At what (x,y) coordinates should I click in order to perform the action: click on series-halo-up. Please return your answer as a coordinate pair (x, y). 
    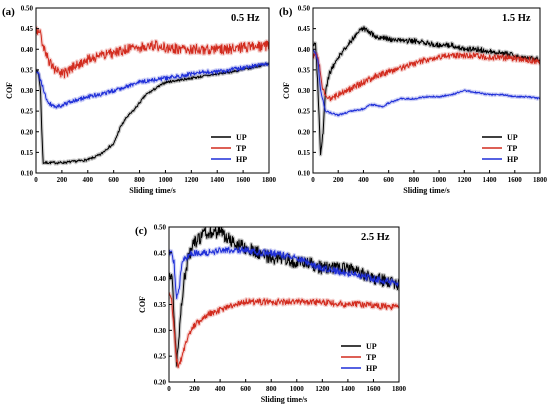
    Looking at the image, I should click on (284, 297).